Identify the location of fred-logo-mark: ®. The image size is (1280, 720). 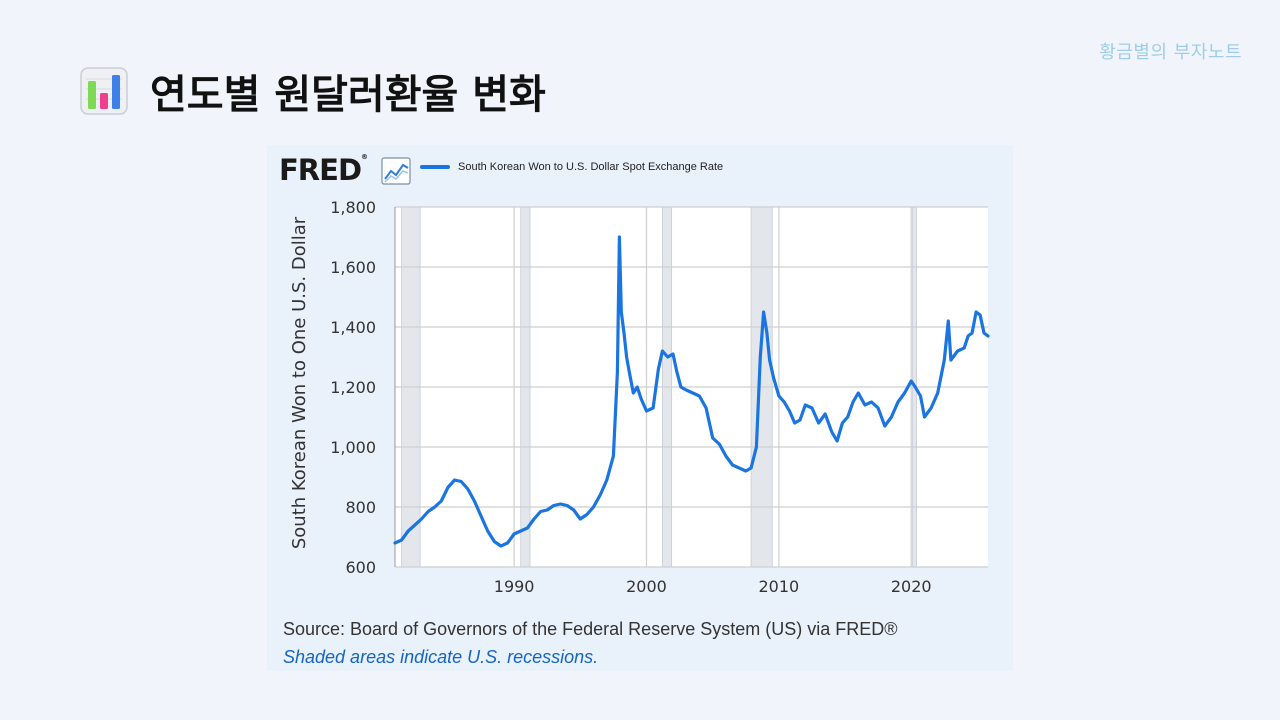
(364, 157).